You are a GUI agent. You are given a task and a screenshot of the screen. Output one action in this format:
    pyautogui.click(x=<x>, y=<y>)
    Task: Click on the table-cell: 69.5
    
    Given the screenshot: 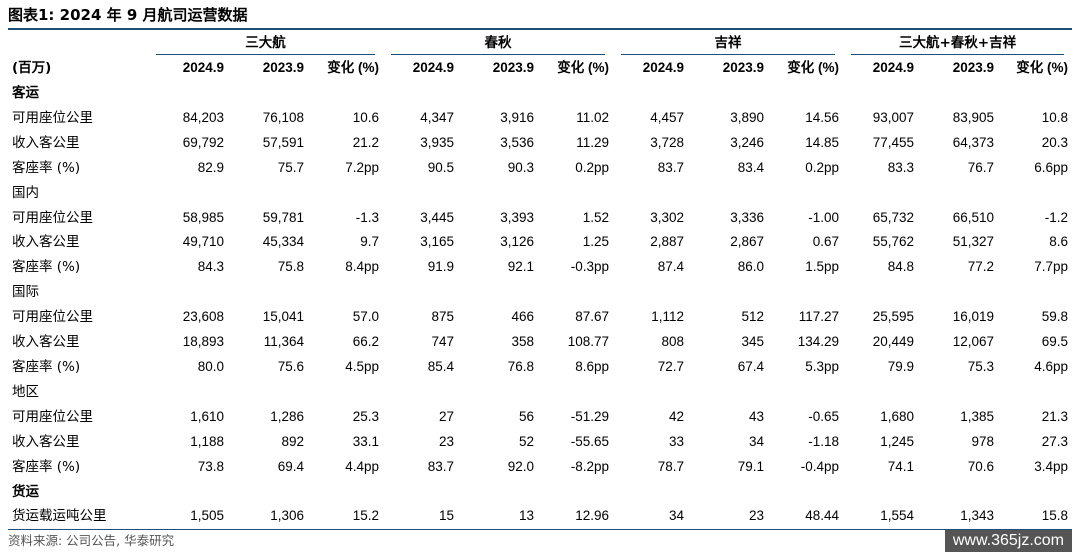 What is the action you would take?
    pyautogui.click(x=1055, y=342)
    